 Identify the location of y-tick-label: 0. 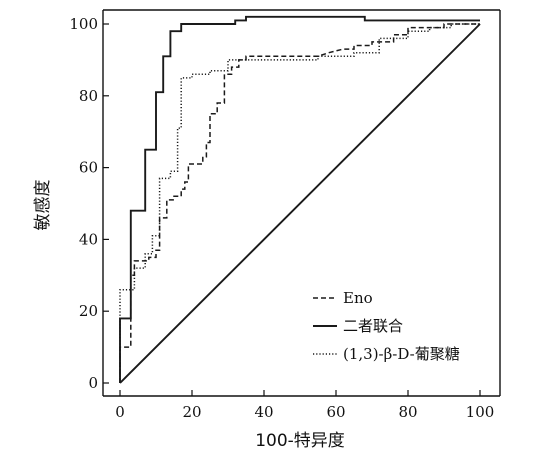
(93, 383).